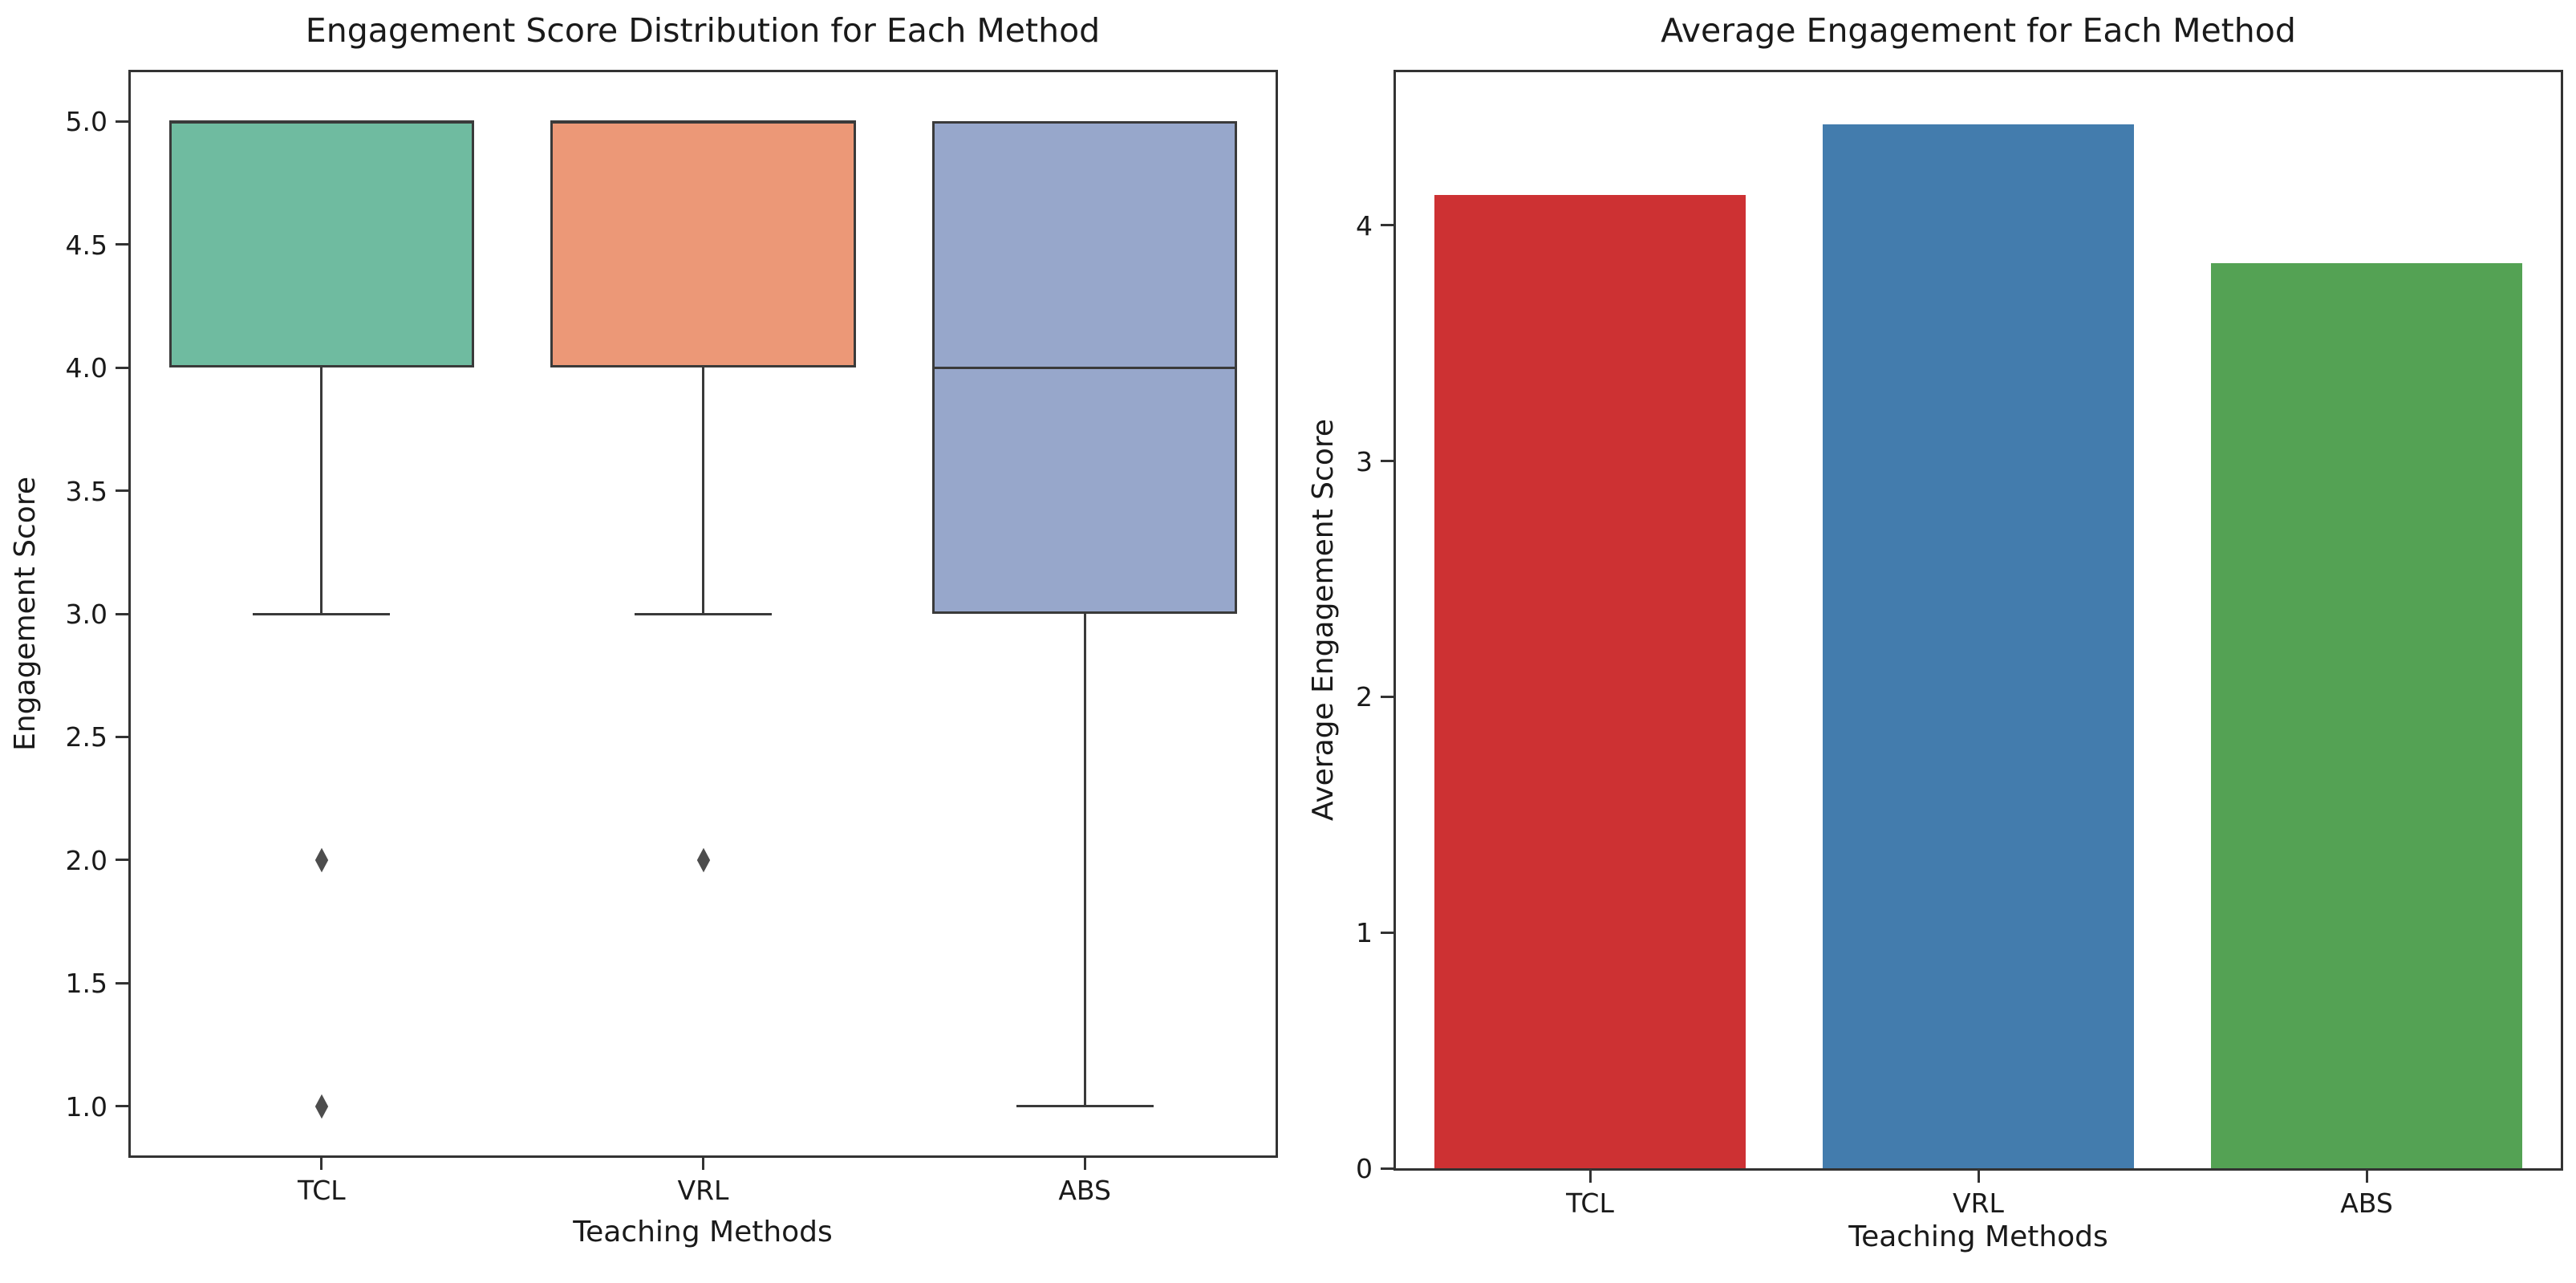 This screenshot has width=2576, height=1283. I want to click on boxplot-y-tick-label: 4.5, so click(86, 245).